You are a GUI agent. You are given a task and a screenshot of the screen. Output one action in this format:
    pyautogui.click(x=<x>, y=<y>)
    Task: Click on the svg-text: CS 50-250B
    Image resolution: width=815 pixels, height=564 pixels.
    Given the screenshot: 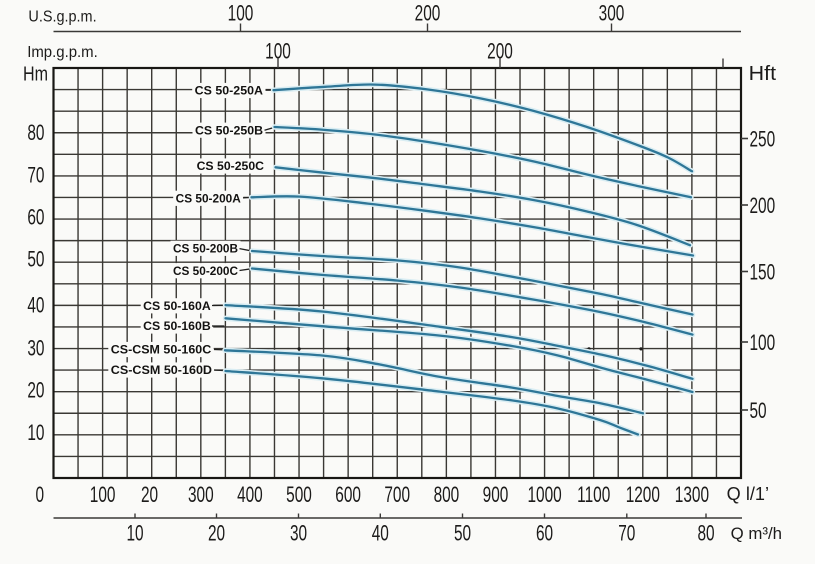 What is the action you would take?
    pyautogui.click(x=229, y=131)
    